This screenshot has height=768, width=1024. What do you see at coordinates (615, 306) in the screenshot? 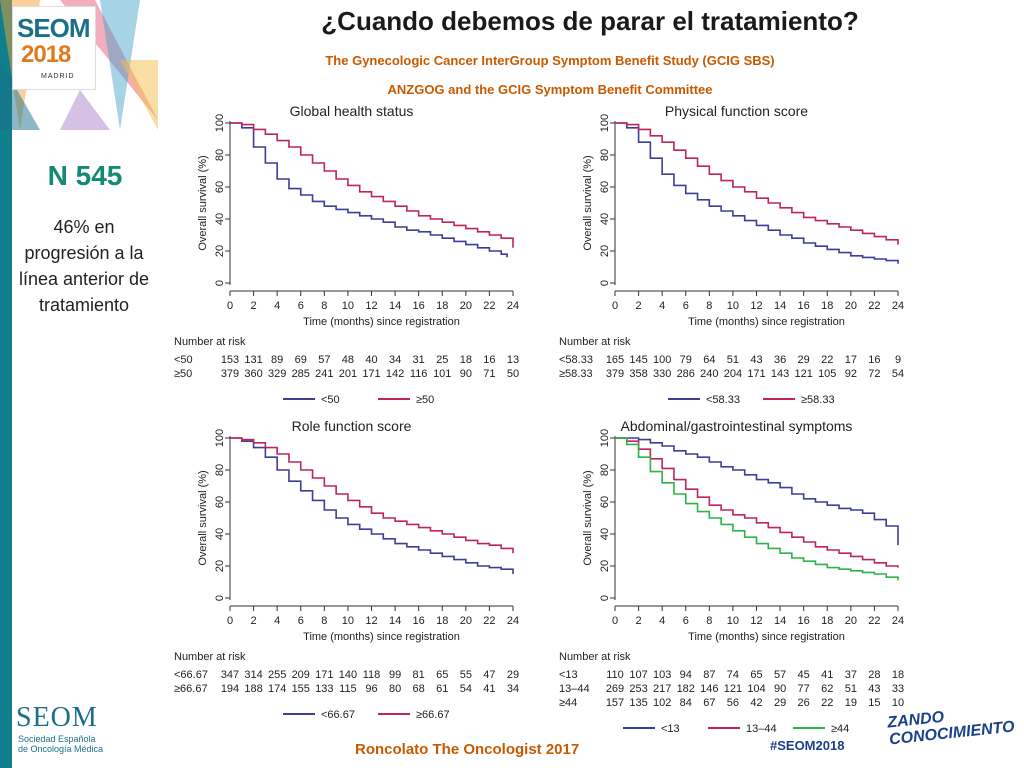
I see `x-tick-label: 0` at bounding box center [615, 306].